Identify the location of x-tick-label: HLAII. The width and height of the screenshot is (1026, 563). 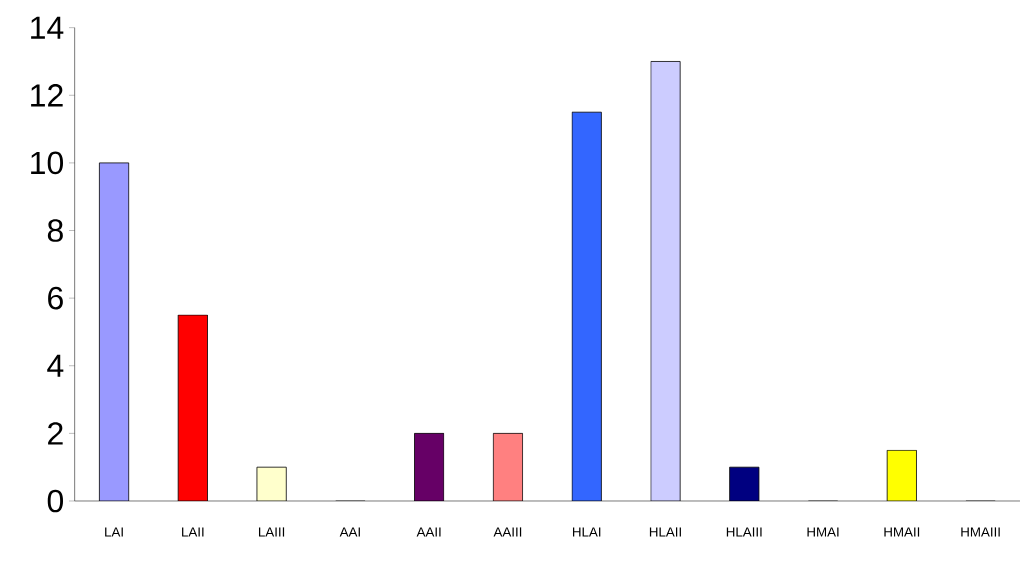
(665, 532).